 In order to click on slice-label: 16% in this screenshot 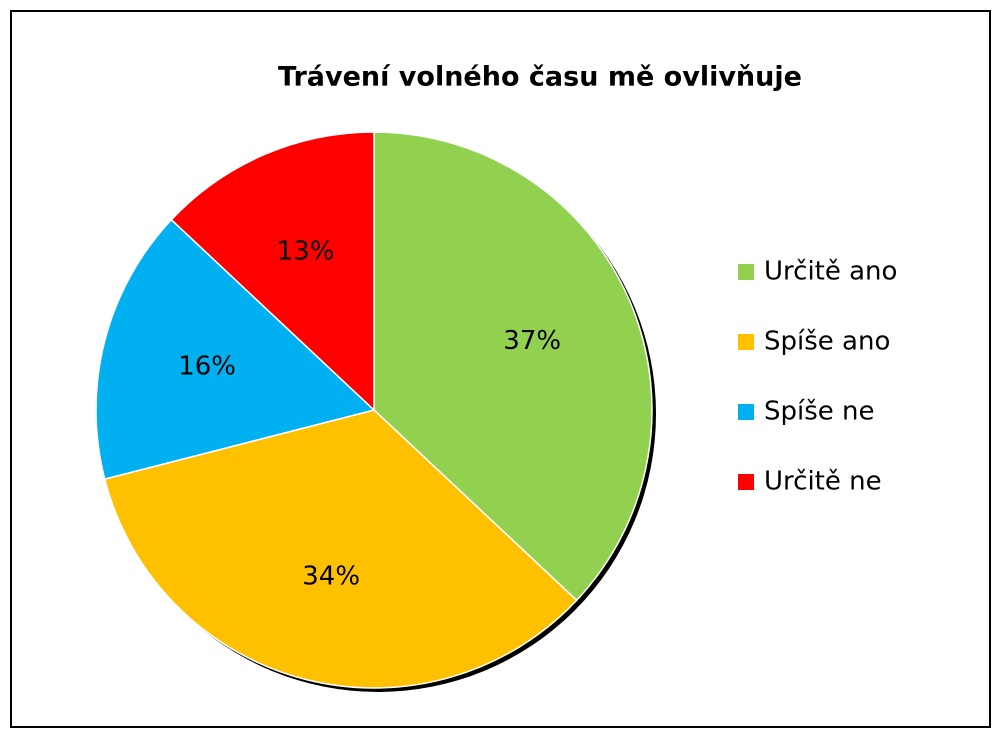, I will do `click(207, 367)`.